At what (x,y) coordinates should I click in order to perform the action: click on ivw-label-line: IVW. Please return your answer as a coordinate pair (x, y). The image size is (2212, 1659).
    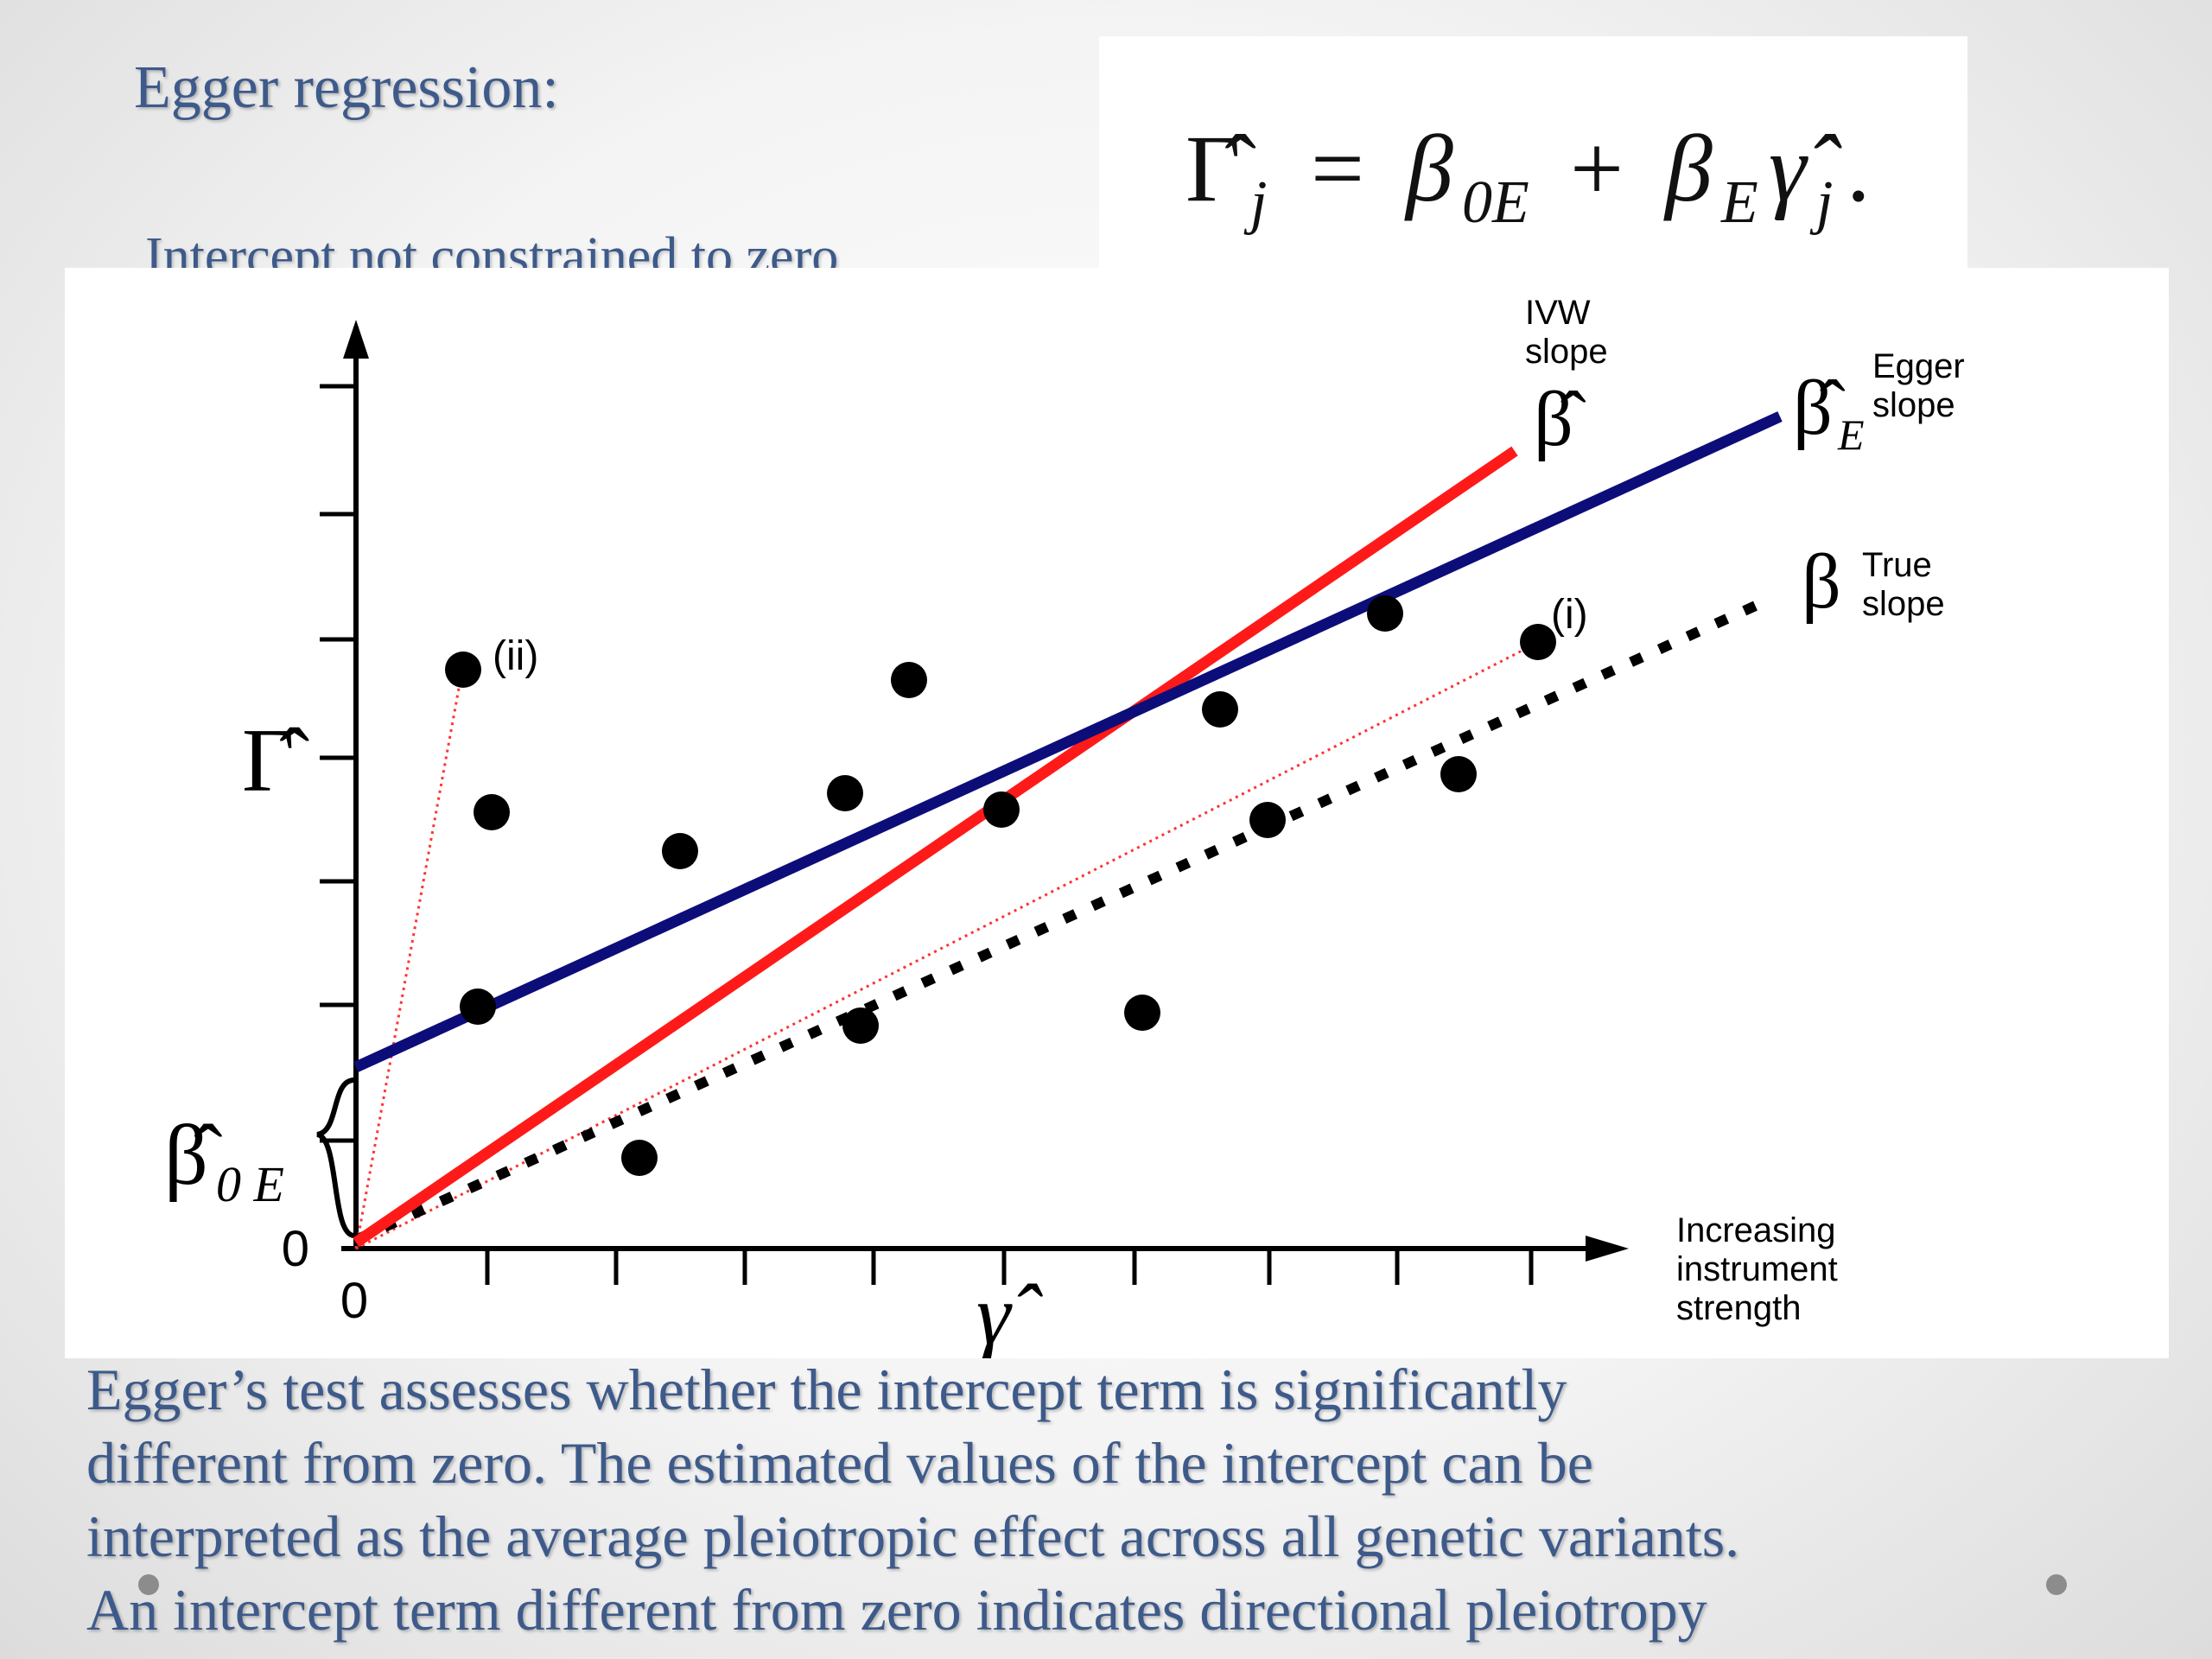
    Looking at the image, I should click on (1558, 313).